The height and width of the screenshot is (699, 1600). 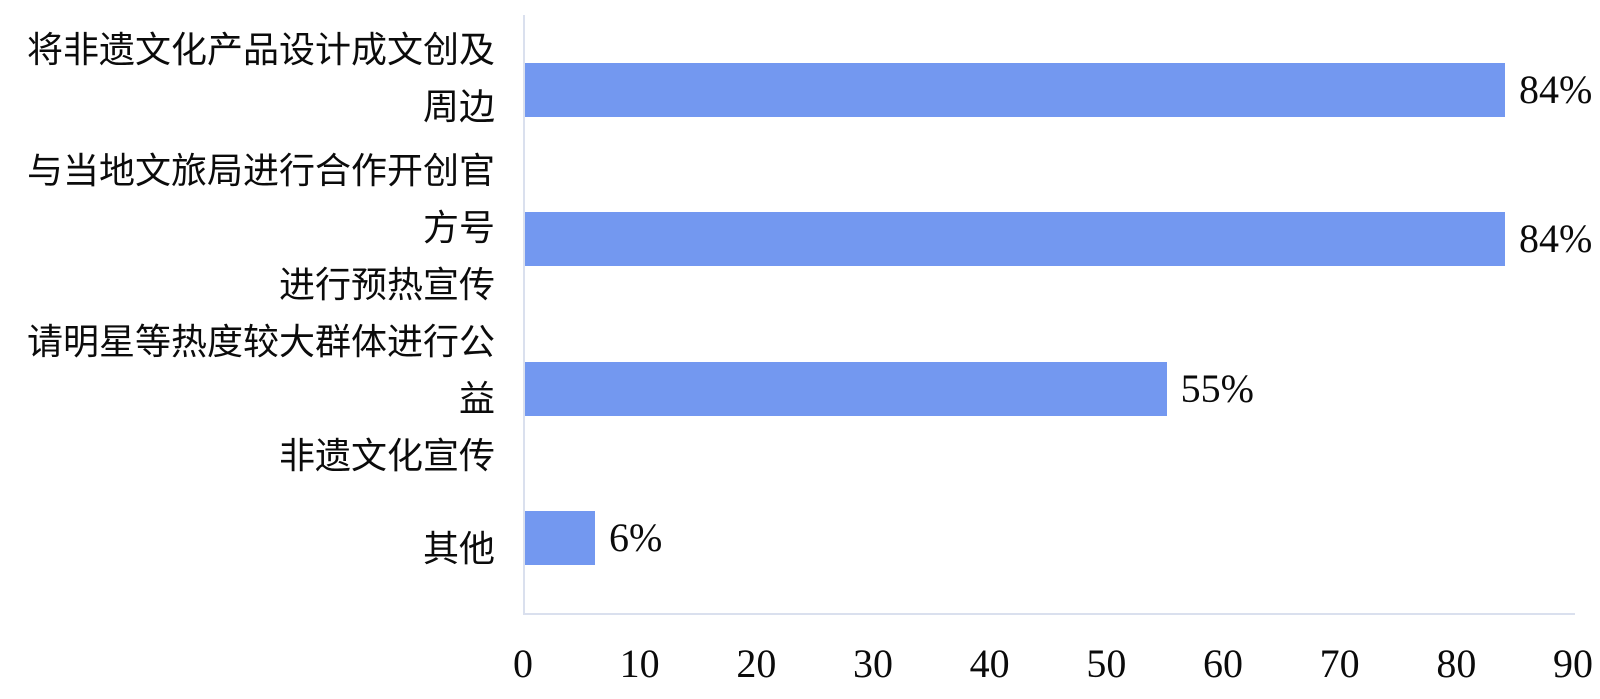 I want to click on x-axis: 0 10 20 30 40 50 60 70 80 90, so click(x=1053, y=667).